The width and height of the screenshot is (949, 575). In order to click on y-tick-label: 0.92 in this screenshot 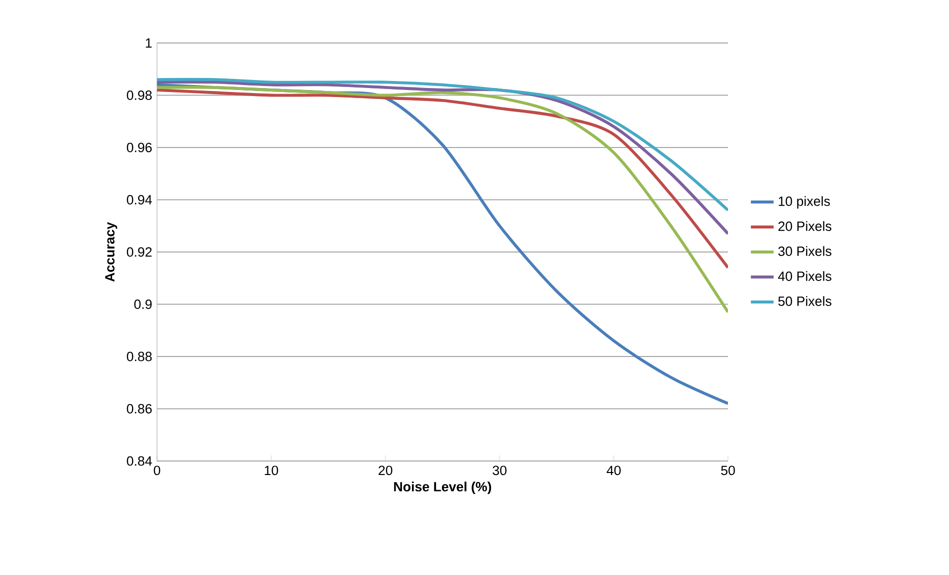, I will do `click(139, 252)`.